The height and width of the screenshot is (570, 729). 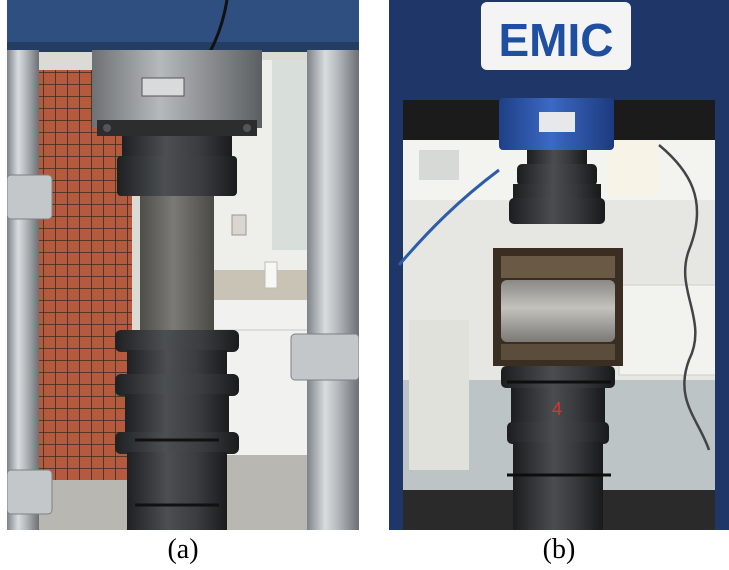 I want to click on machine-logo-text: EMIC, so click(x=556, y=40).